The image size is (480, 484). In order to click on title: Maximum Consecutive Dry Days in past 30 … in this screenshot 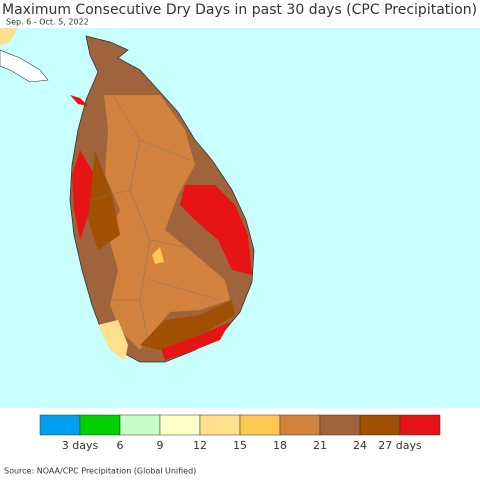, I will do `click(239, 10)`.